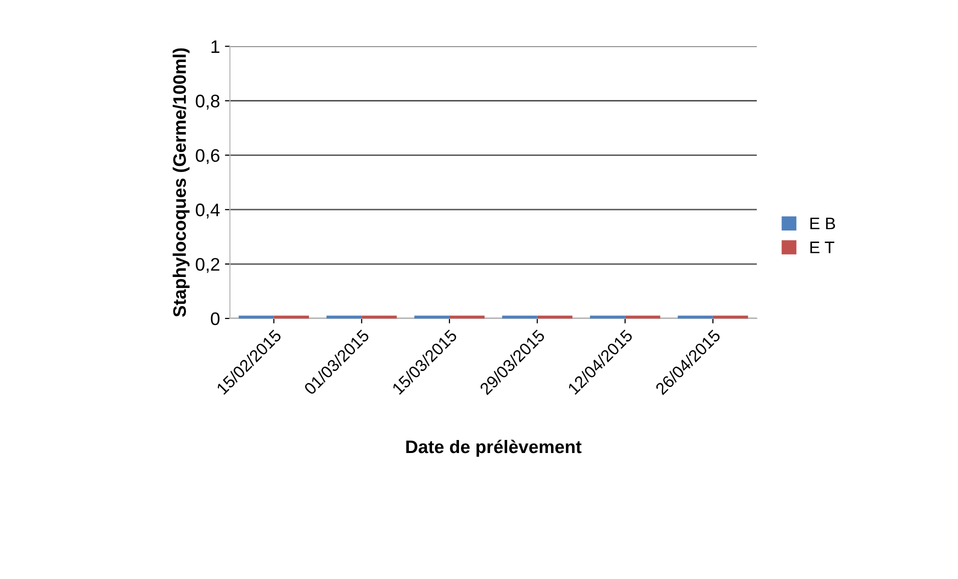 Image resolution: width=958 pixels, height=579 pixels. What do you see at coordinates (494, 448) in the screenshot?
I see `x-axis-title: Date de prélèvement` at bounding box center [494, 448].